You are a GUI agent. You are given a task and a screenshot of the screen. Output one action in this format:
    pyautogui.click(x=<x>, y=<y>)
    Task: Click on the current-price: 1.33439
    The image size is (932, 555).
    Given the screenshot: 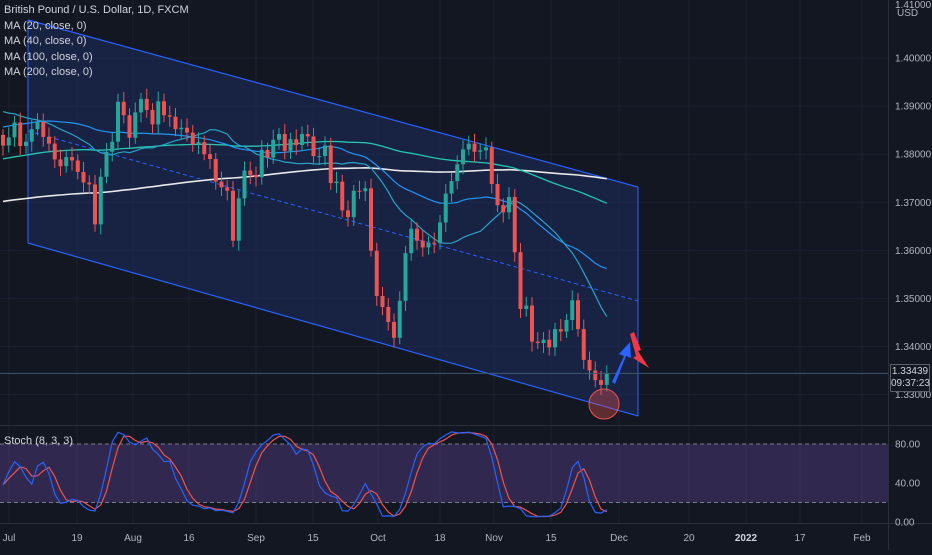 What is the action you would take?
    pyautogui.click(x=910, y=371)
    